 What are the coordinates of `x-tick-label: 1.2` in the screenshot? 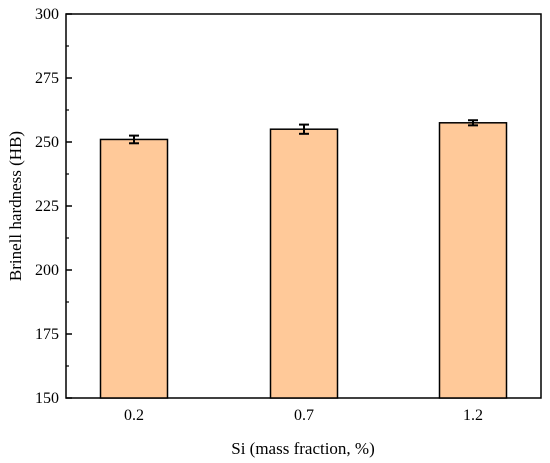 It's located at (473, 415).